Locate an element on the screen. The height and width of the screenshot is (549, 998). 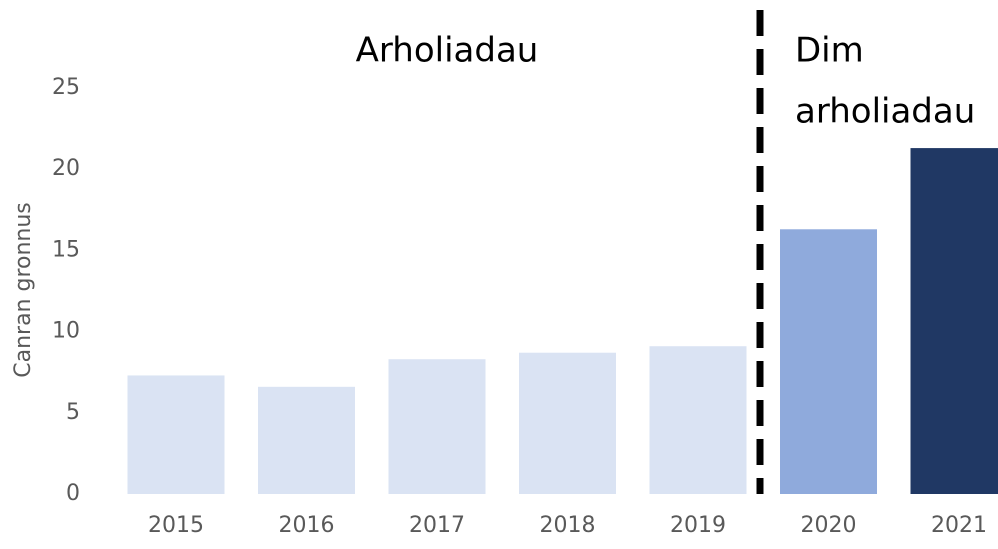
annotation: Dim is located at coordinates (829, 51).